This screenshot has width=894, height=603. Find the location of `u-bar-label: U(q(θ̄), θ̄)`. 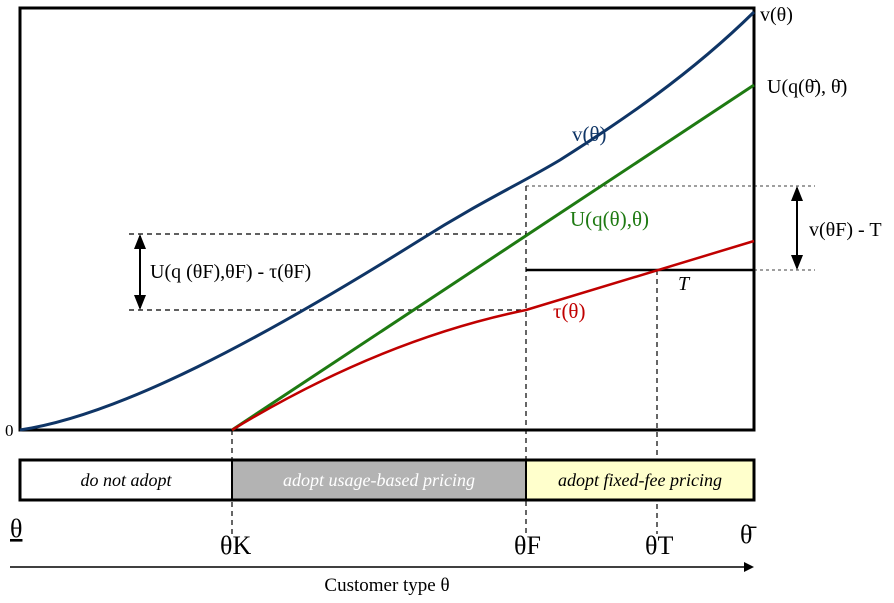

u-bar-label: U(q(θ̄), θ̄) is located at coordinates (807, 87).